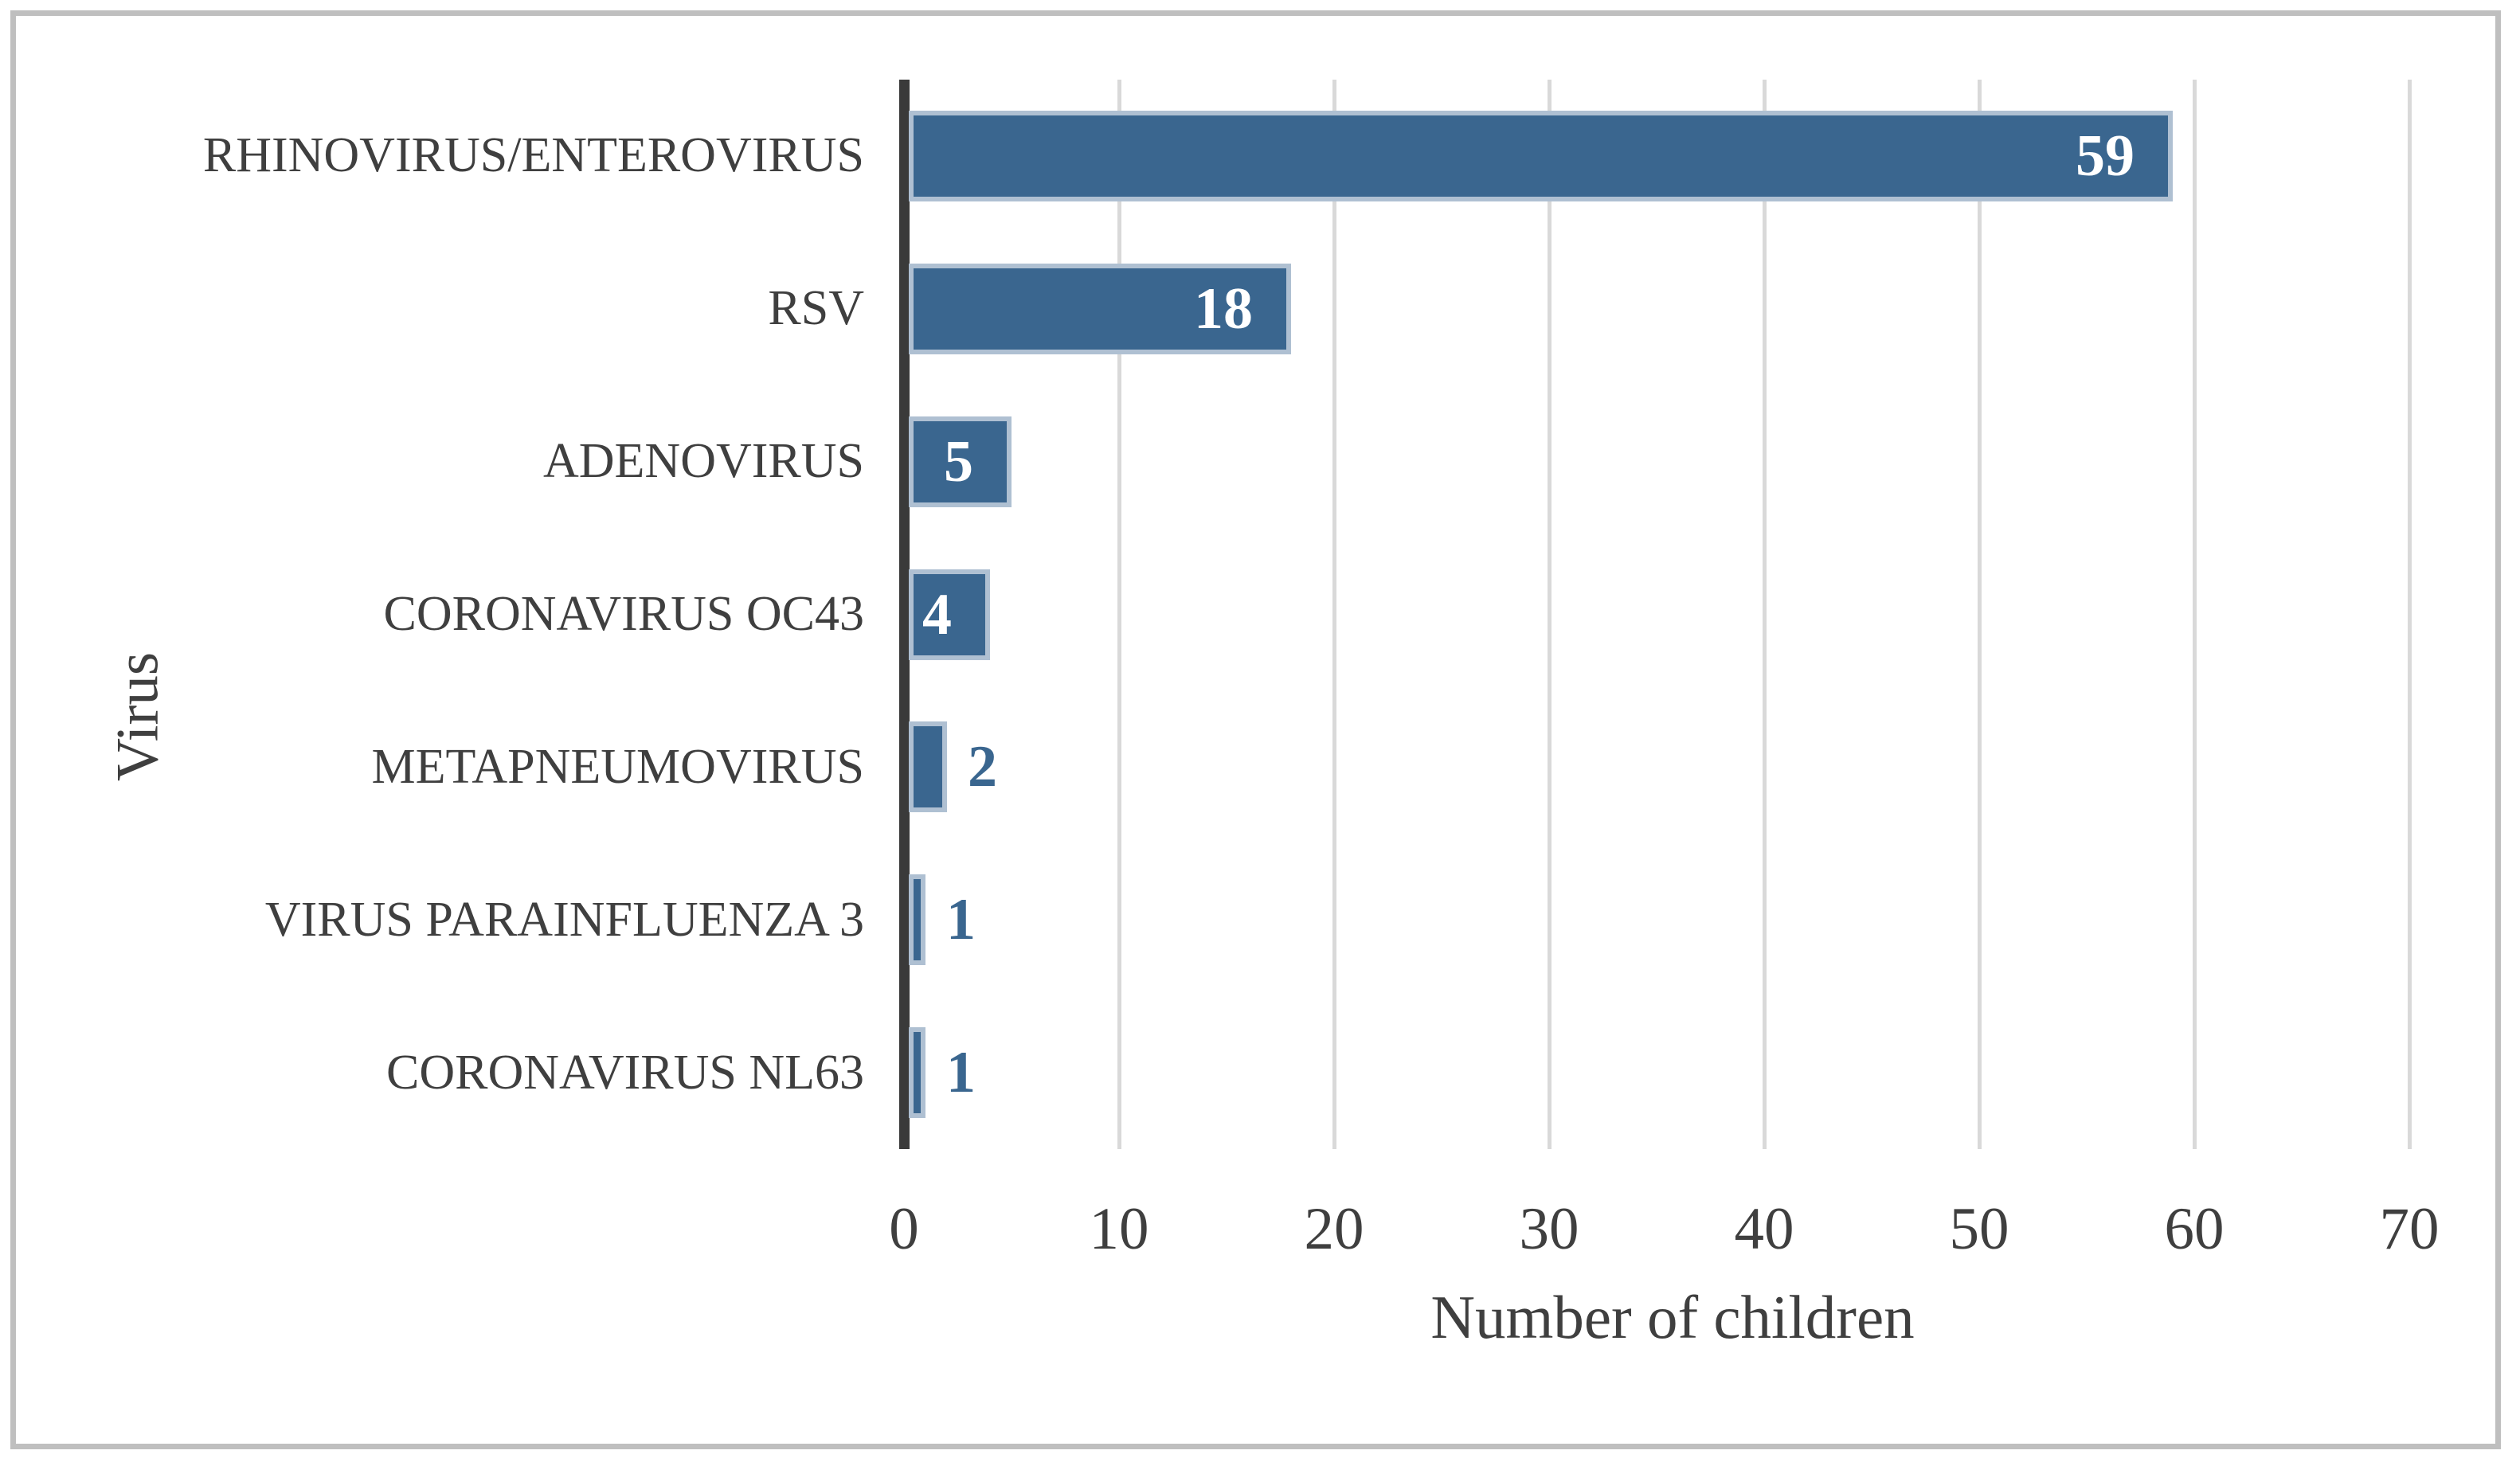  Describe the element at coordinates (623, 614) in the screenshot. I see `category-label: CORONAVIRUS OC43` at that location.